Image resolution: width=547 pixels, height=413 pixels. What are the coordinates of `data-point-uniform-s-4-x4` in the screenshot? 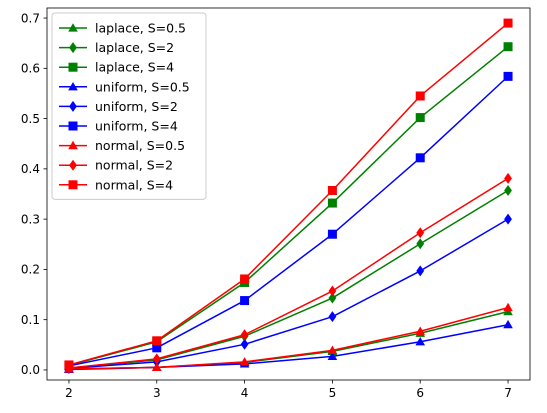 It's located at (245, 301).